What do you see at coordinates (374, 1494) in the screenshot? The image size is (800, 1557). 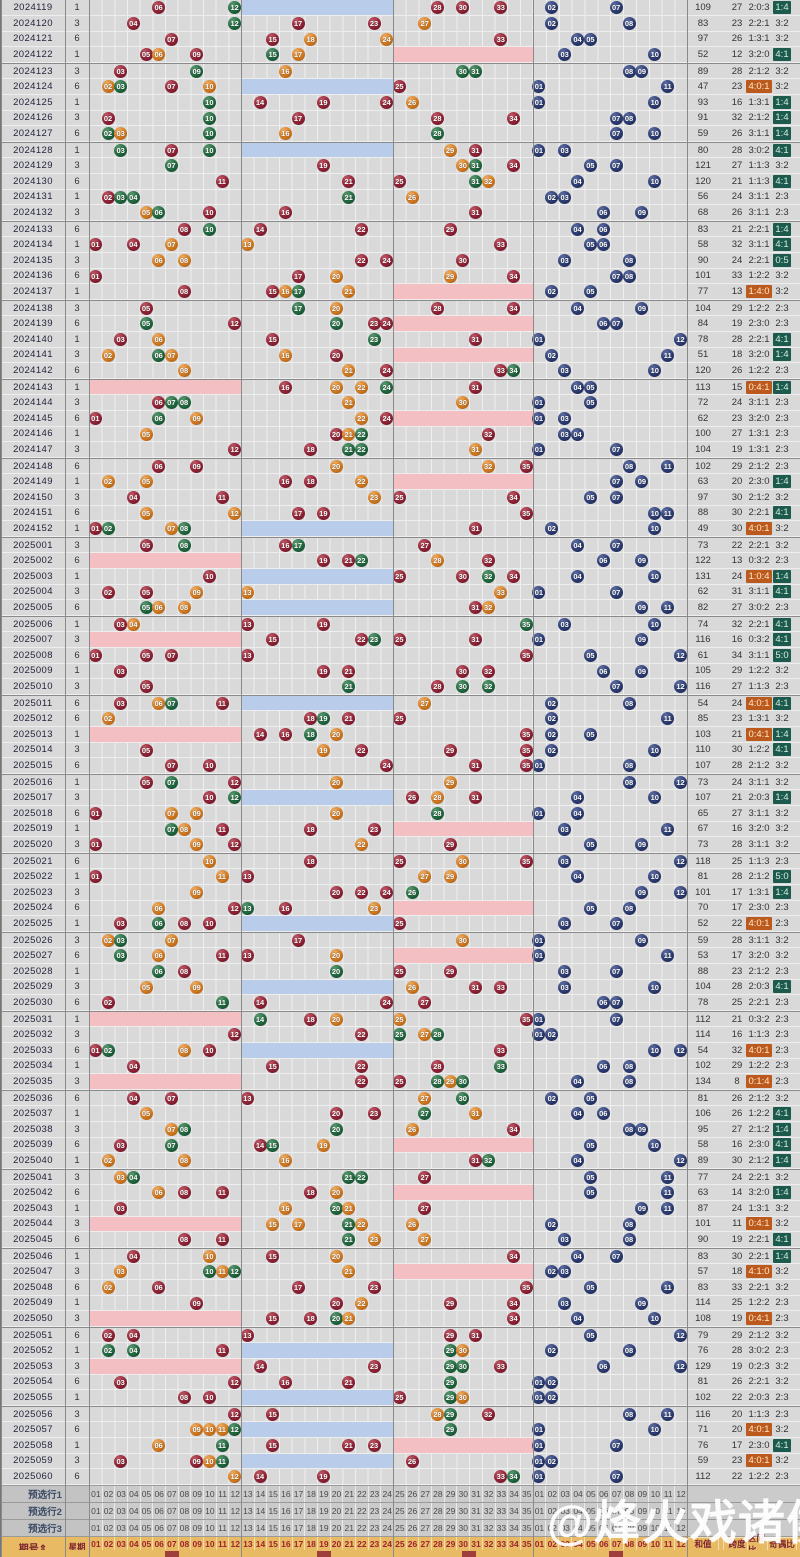 I see `presel-number-cell: 23` at bounding box center [374, 1494].